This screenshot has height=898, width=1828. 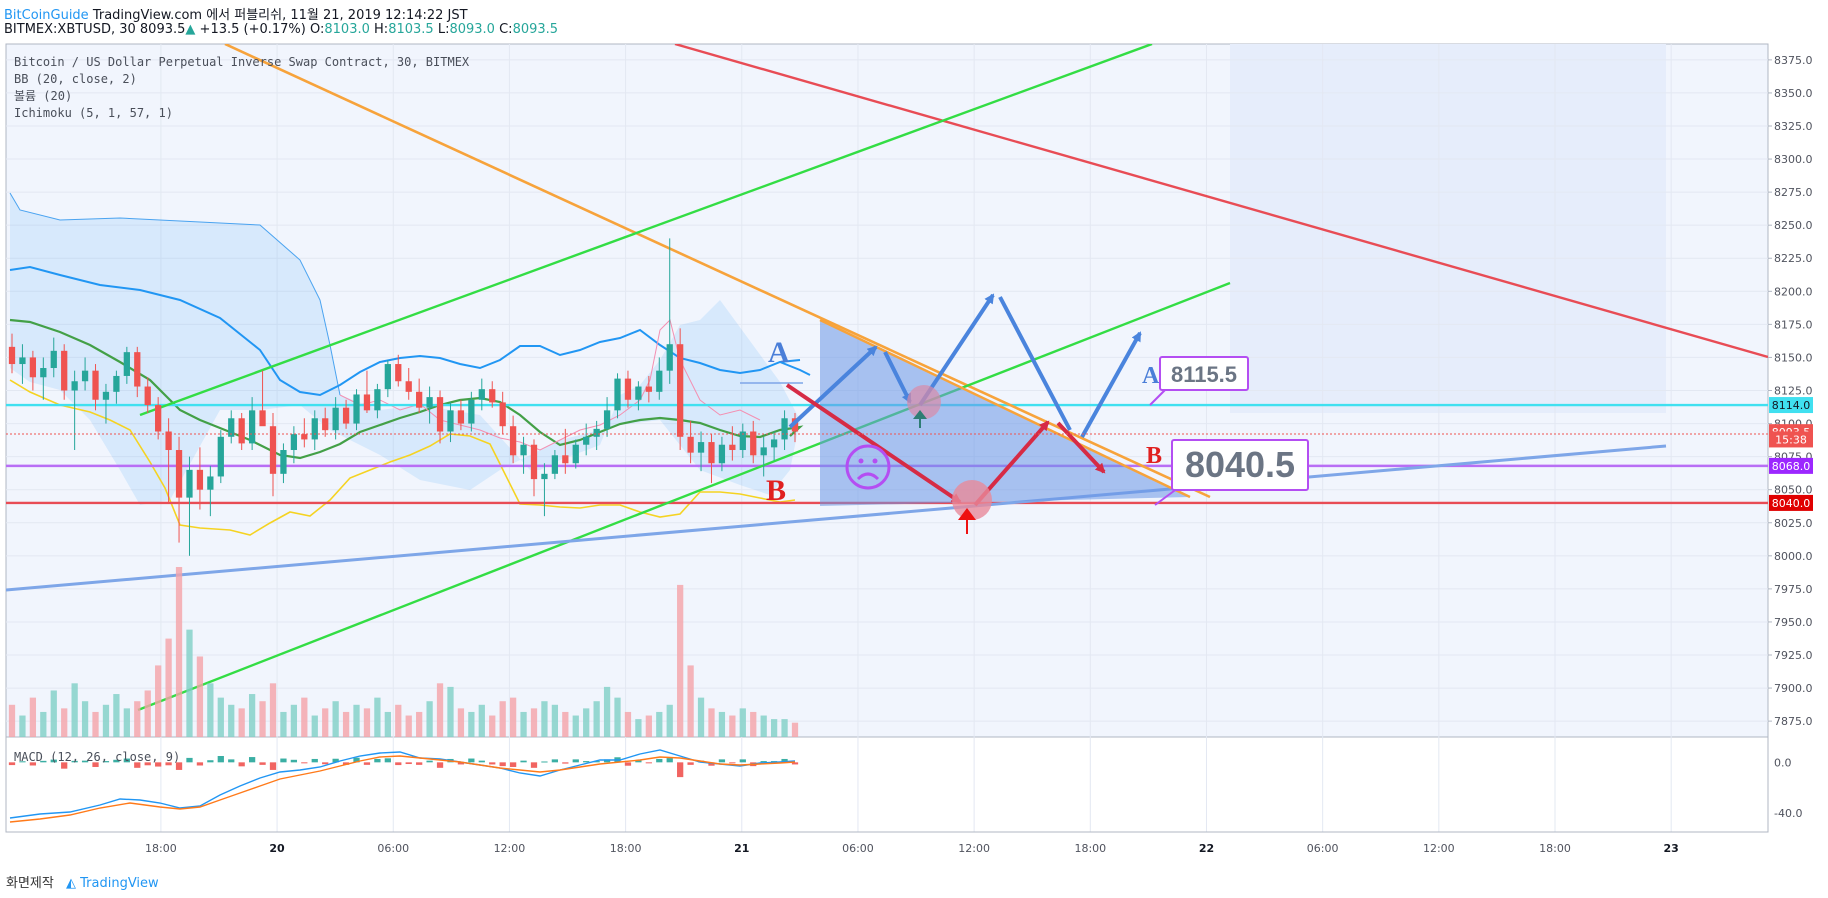 What do you see at coordinates (741, 848) in the screenshot?
I see `time-tick-label-5: 21` at bounding box center [741, 848].